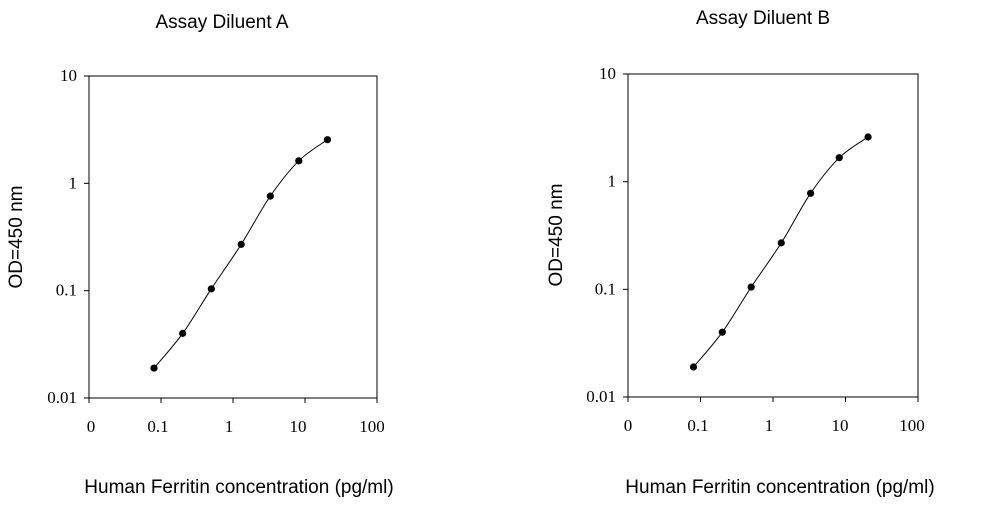 Image resolution: width=986 pixels, height=505 pixels. Describe the element at coordinates (221, 22) in the screenshot. I see `chart-title: Assay Diluent A` at that location.